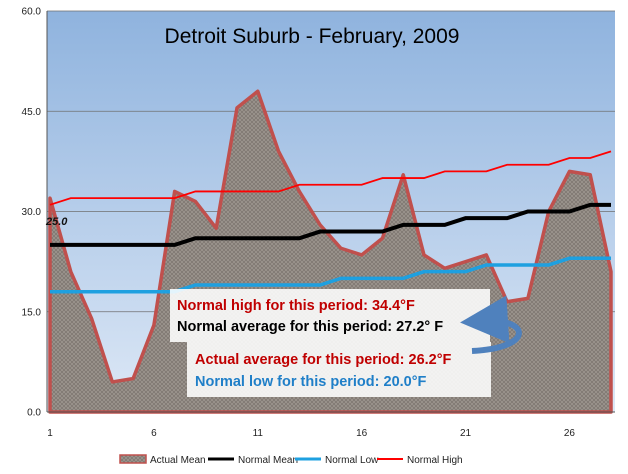  What do you see at coordinates (491, 324) in the screenshot?
I see `curved-arrow` at bounding box center [491, 324].